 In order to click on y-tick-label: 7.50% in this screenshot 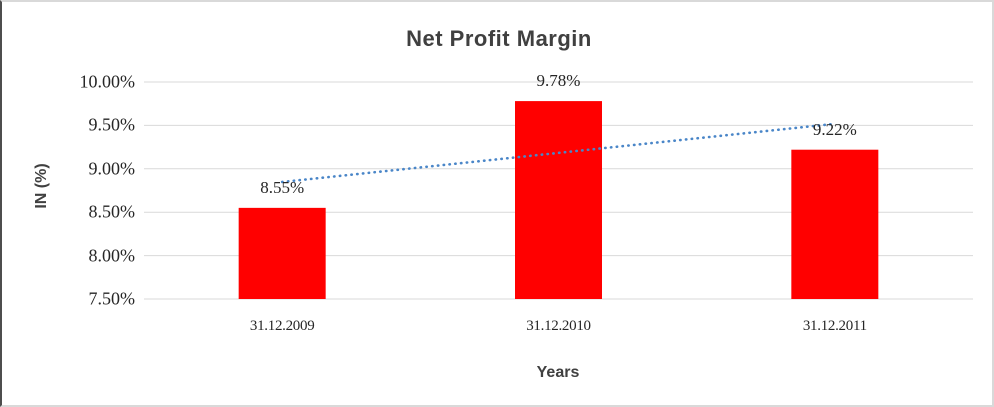, I will do `click(112, 298)`.